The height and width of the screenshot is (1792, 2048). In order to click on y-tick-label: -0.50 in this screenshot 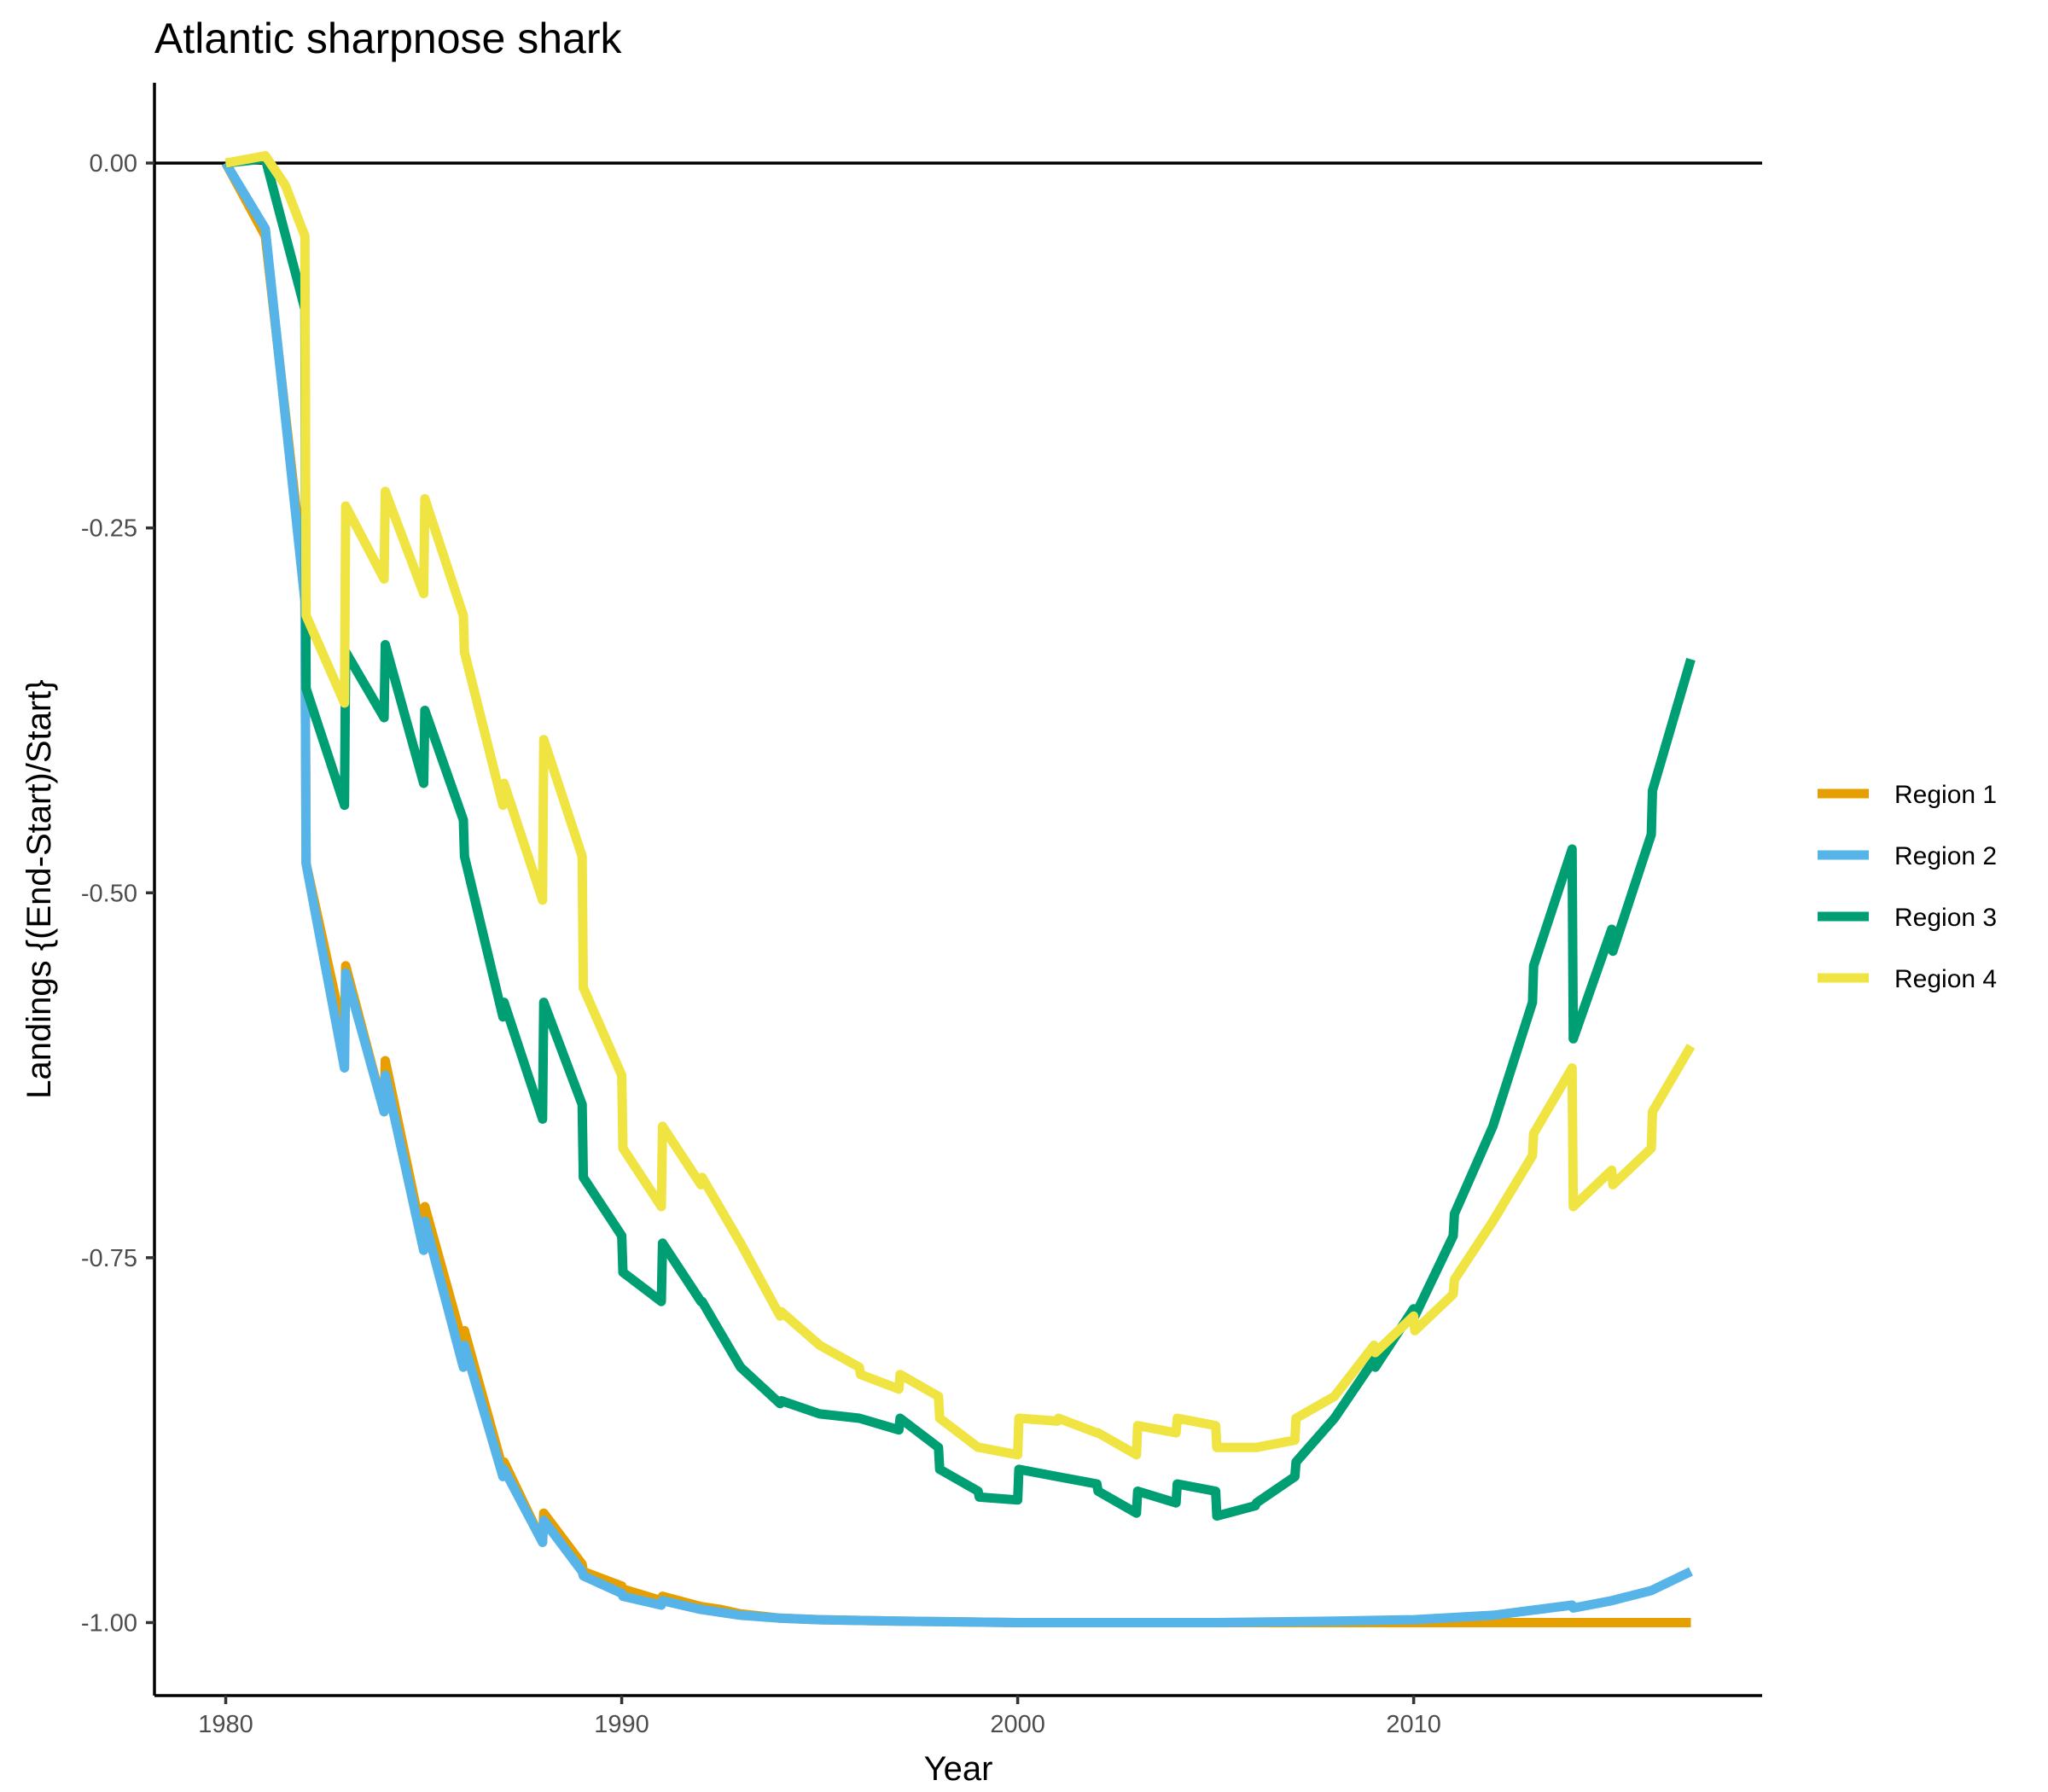, I will do `click(109, 894)`.